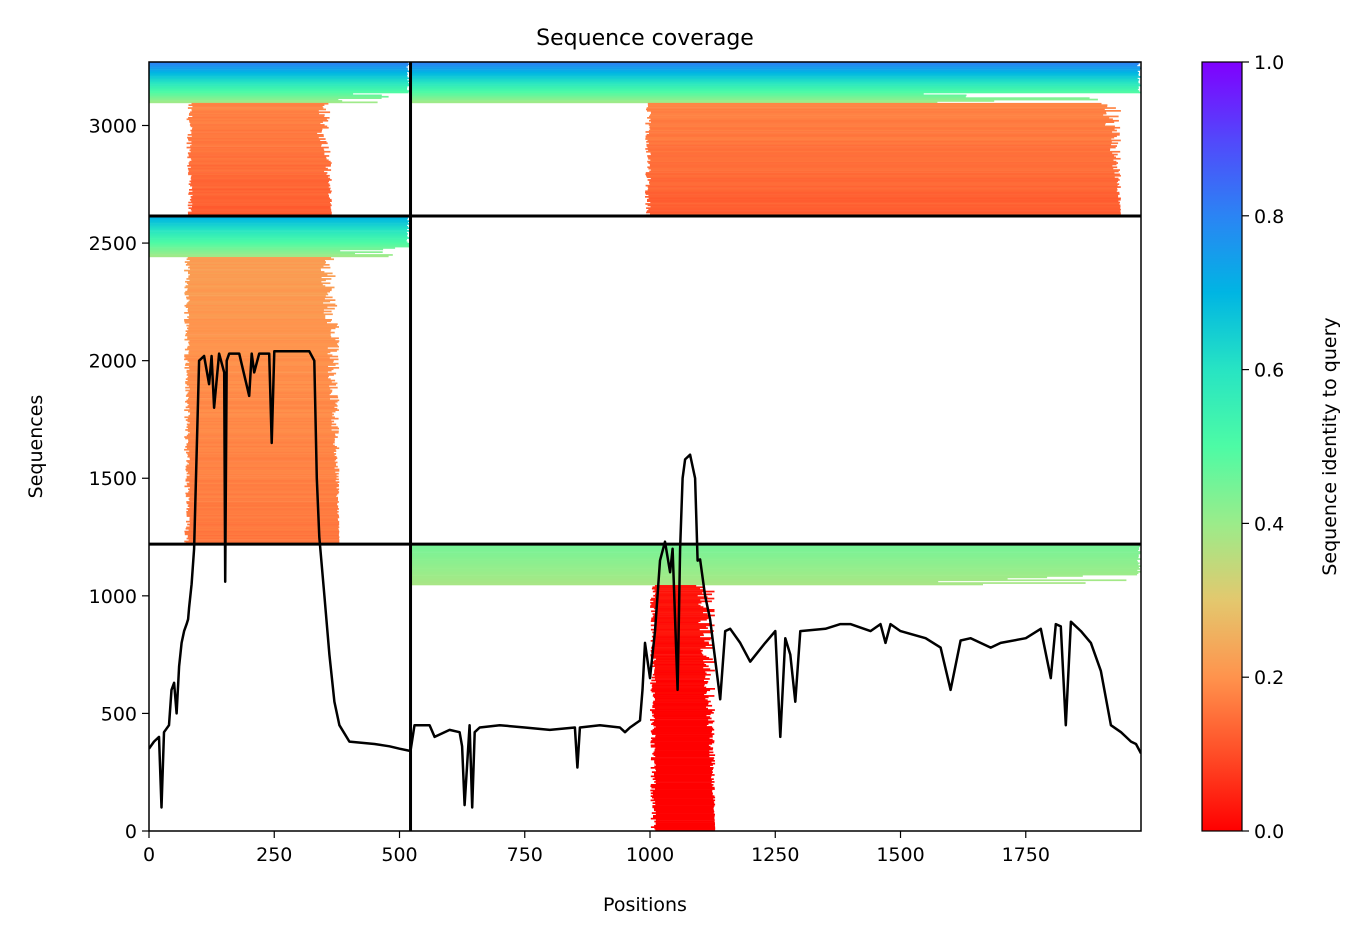  What do you see at coordinates (131, 832) in the screenshot?
I see `y-tick-label: 0` at bounding box center [131, 832].